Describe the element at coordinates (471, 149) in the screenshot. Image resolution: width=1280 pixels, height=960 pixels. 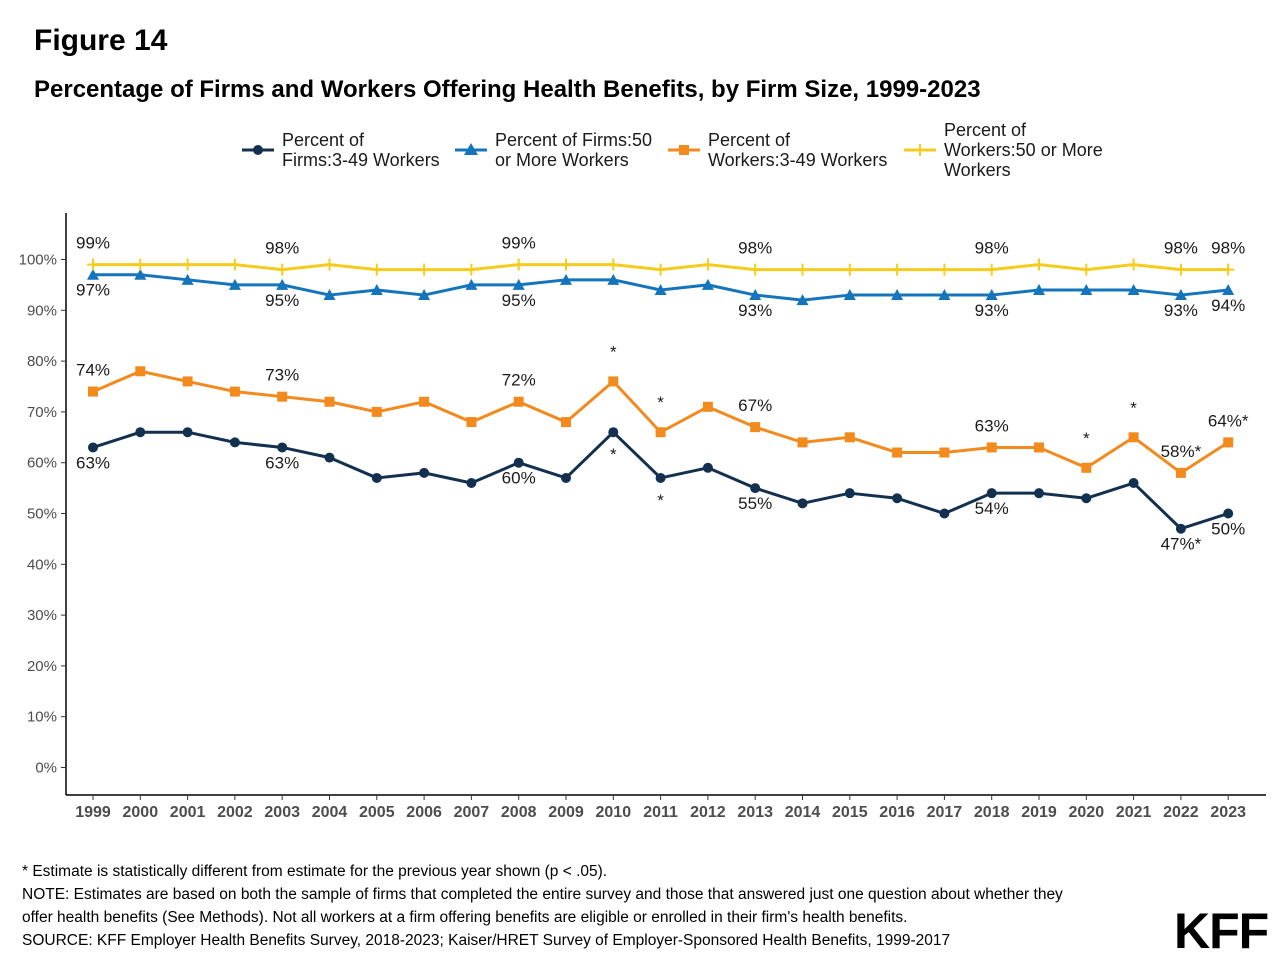
I see `legend-key-triangle` at that location.